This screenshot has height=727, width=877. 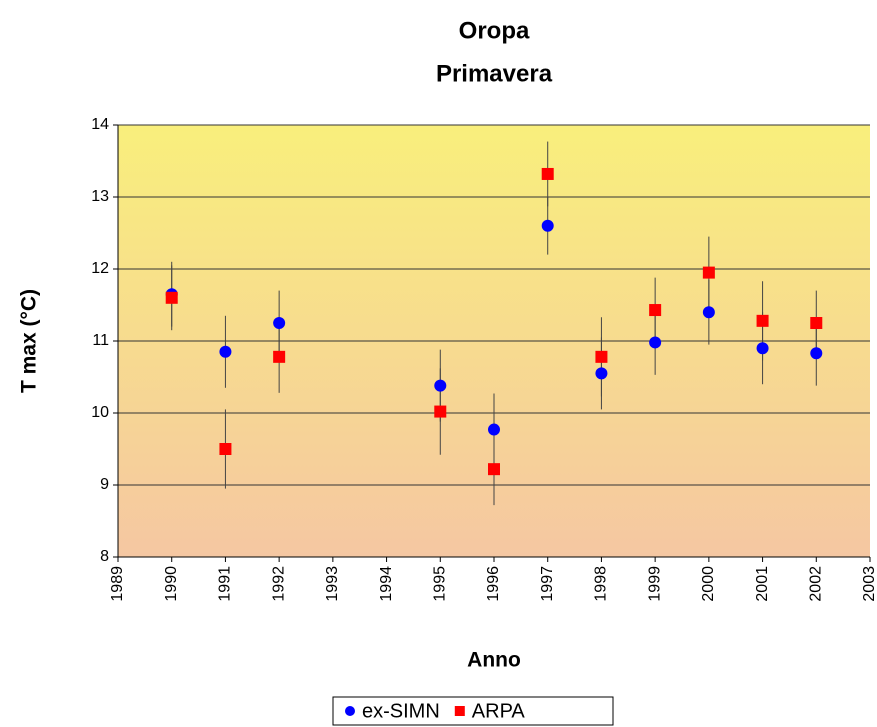 What do you see at coordinates (386, 584) in the screenshot?
I see `x-tick-label: 1994` at bounding box center [386, 584].